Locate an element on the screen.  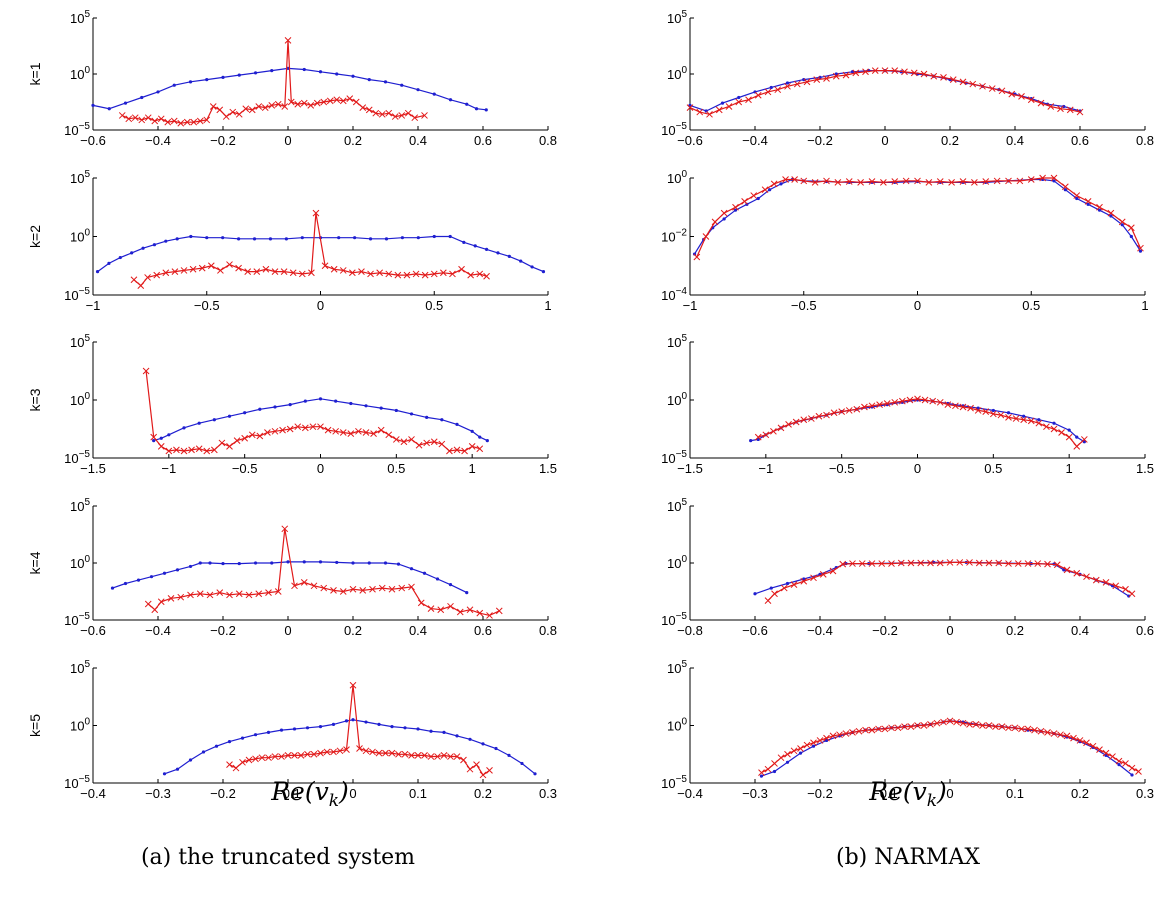
y-tick-label: 10⁻⁴ is located at coordinates (674, 294).